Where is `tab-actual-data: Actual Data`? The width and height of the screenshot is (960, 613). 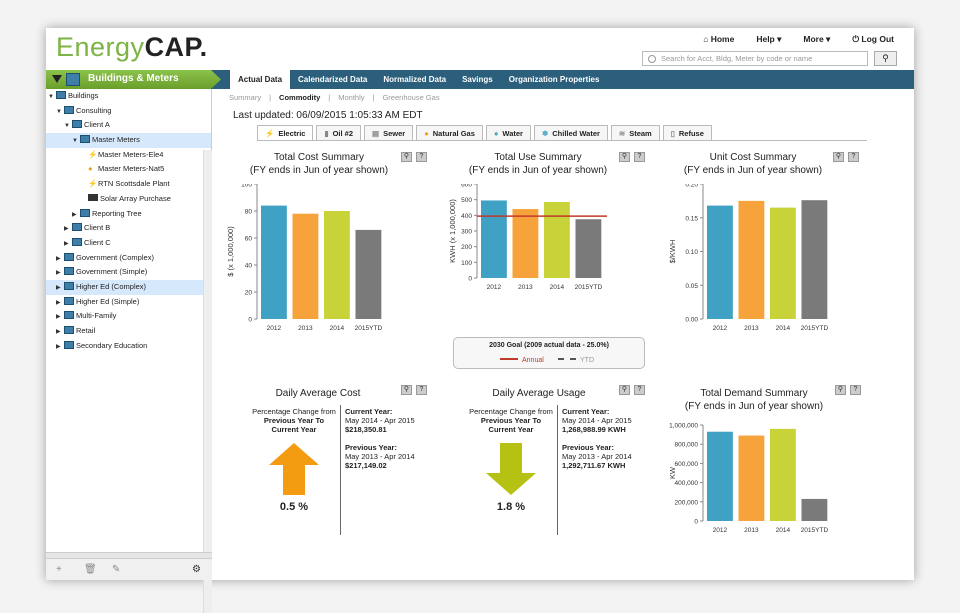 tab-actual-data: Actual Data is located at coordinates (260, 79).